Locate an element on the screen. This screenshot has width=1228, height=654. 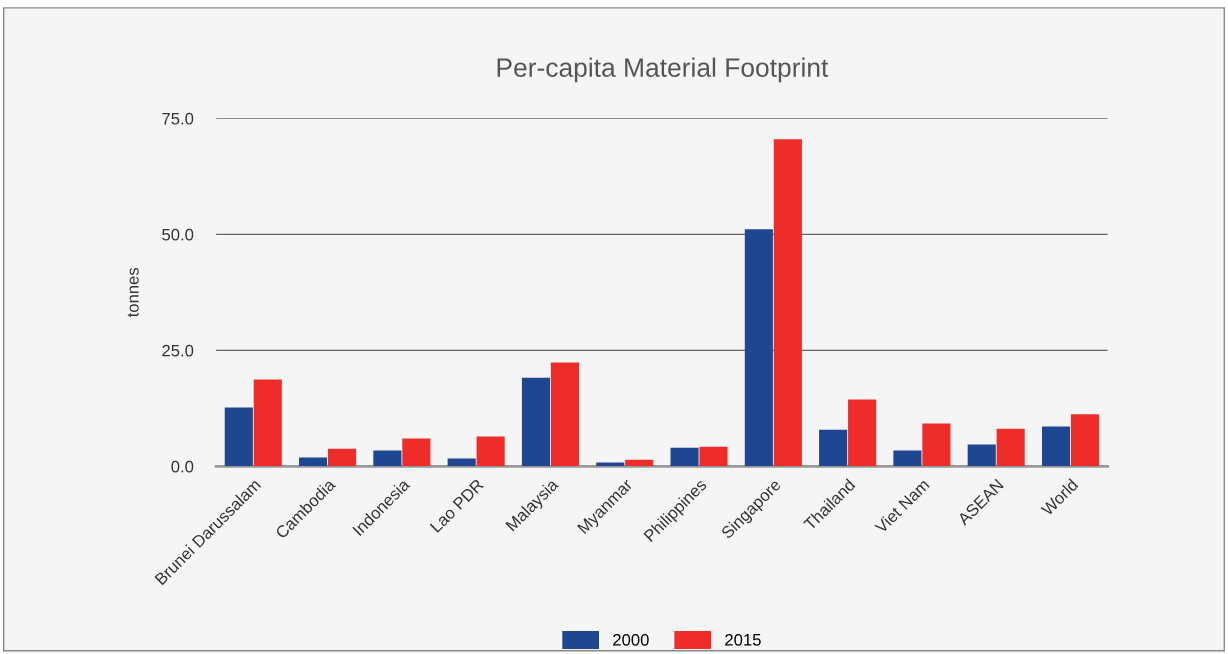
legend-label: 2015 is located at coordinates (743, 639).